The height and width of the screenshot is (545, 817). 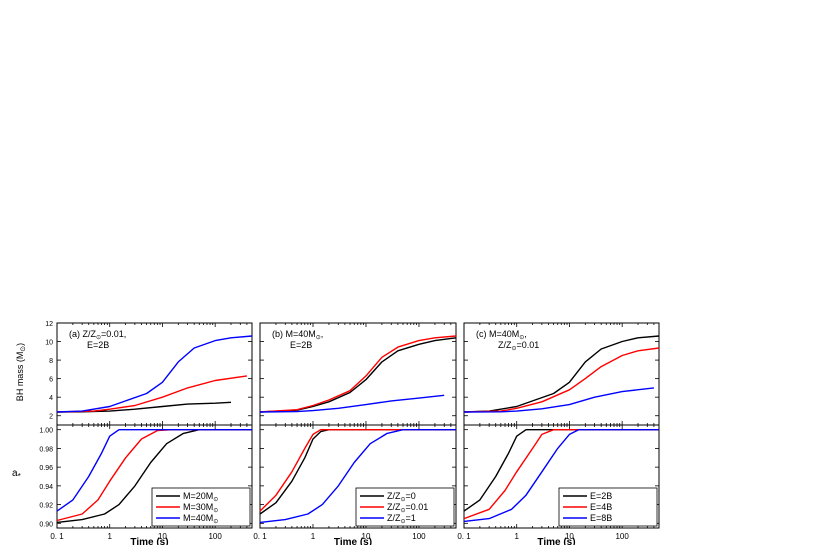 I want to click on panel-label-line2-sub: ⊙, so click(x=514, y=349).